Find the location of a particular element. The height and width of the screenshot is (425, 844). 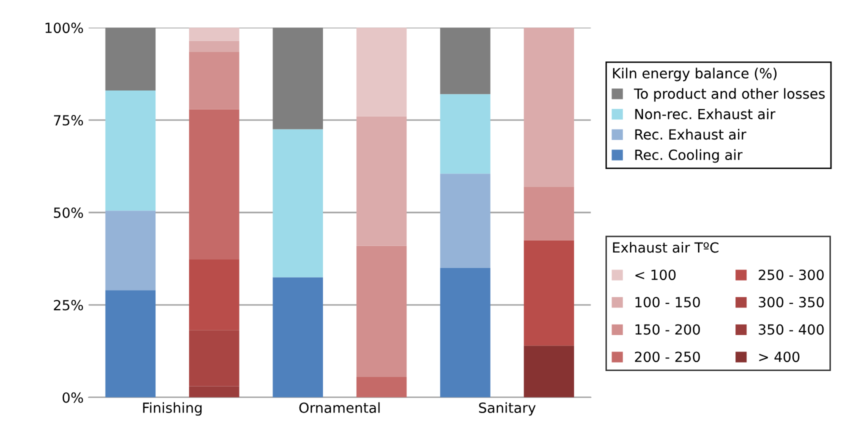

x-tick-label: Sanitary is located at coordinates (507, 409).